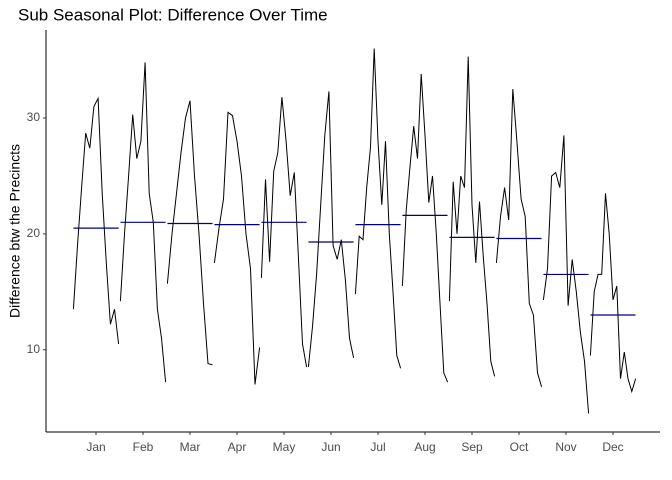 The height and width of the screenshot is (480, 672). I want to click on x-tick-label: Feb, so click(143, 447).